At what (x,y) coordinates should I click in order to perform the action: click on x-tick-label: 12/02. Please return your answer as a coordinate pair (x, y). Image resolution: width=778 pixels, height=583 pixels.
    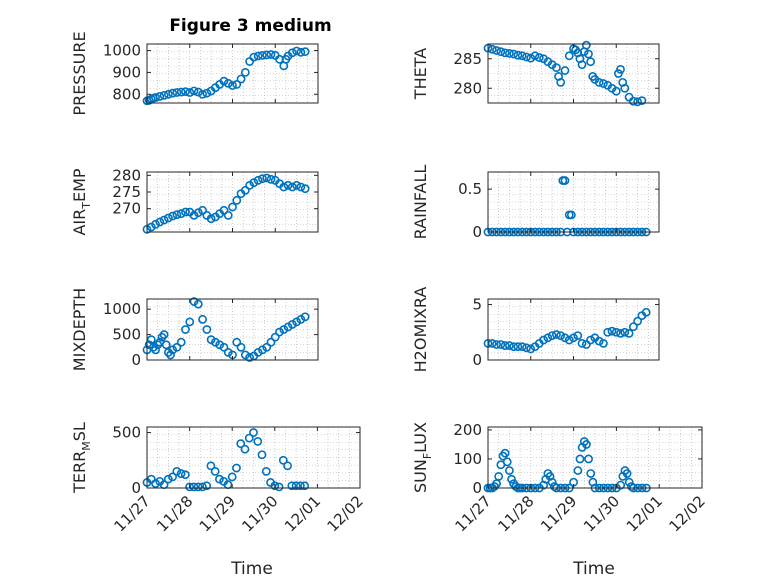
    Looking at the image, I should click on (687, 513).